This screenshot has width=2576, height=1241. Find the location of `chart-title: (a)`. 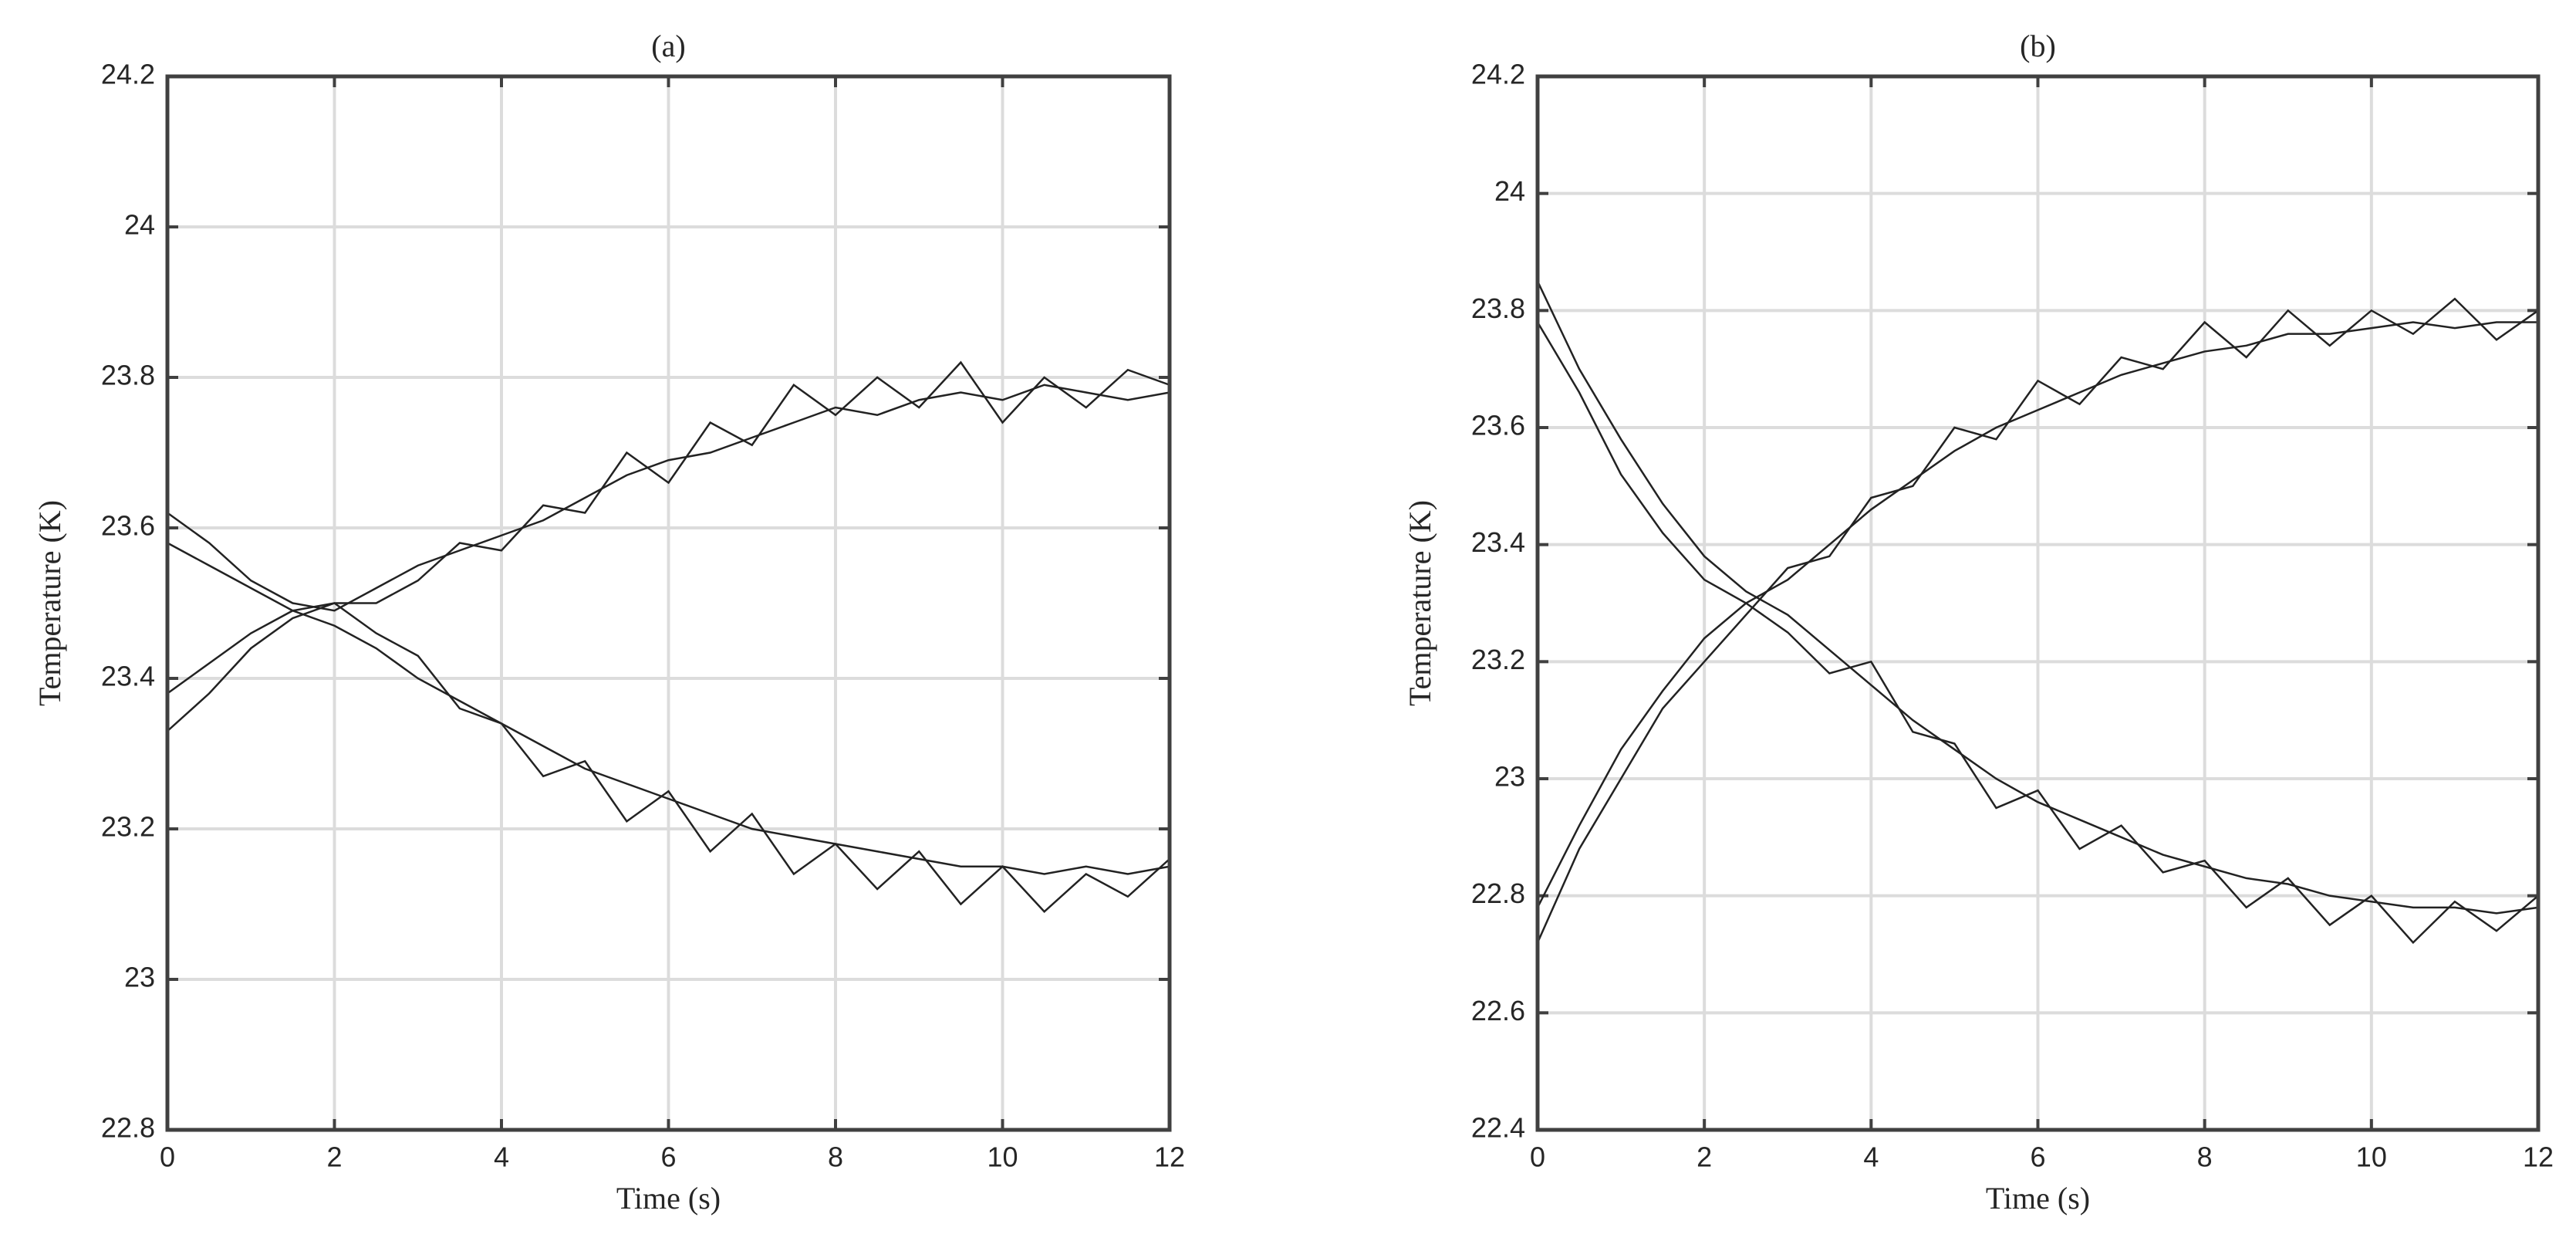

chart-title: (a) is located at coordinates (668, 46).